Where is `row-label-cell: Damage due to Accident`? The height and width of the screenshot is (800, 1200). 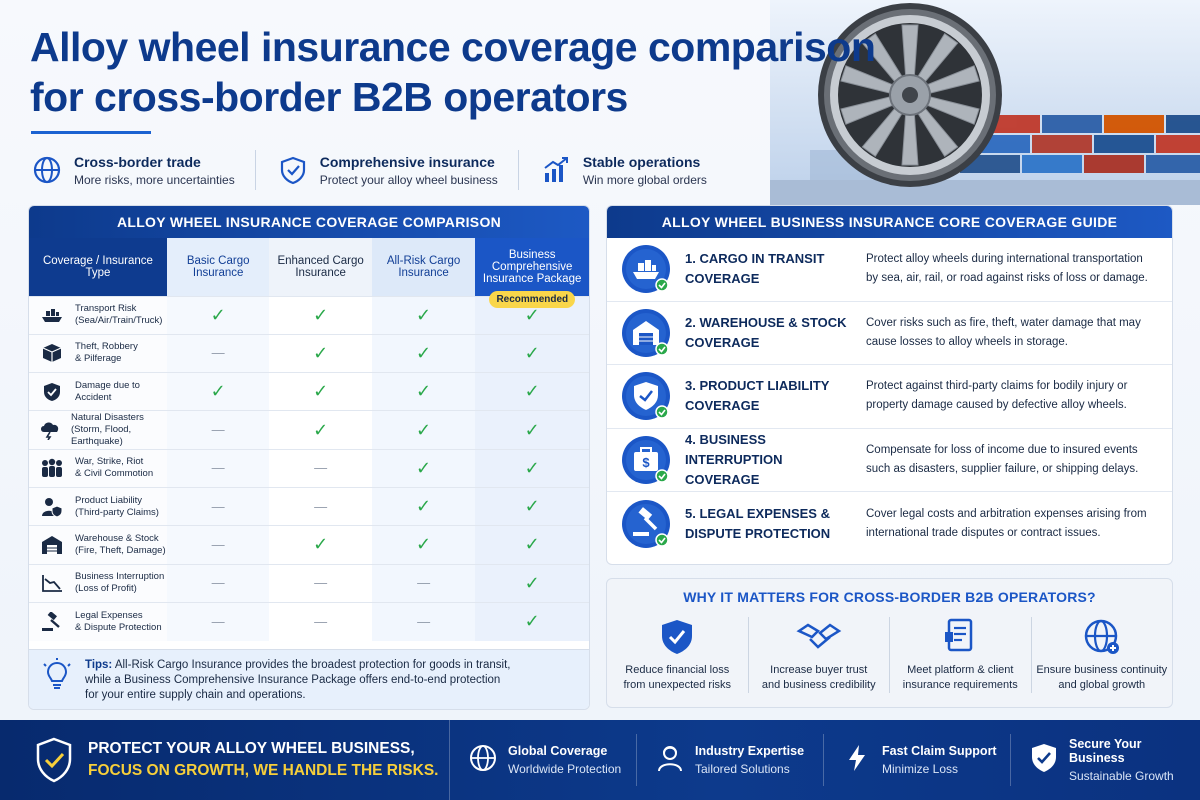 row-label-cell: Damage due to Accident is located at coordinates (98, 391).